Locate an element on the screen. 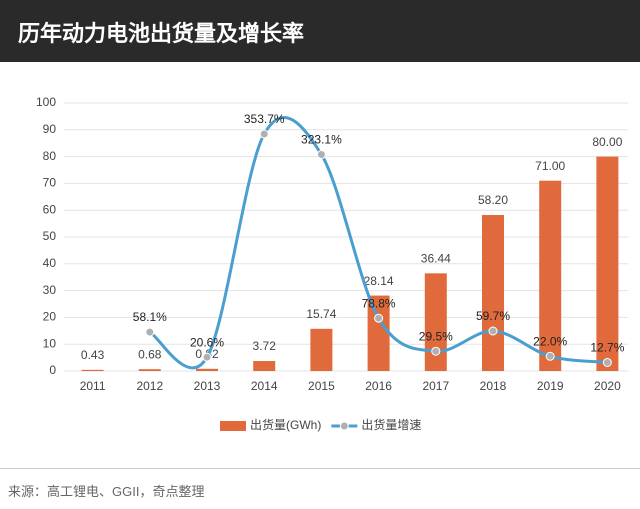 The height and width of the screenshot is (509, 640). y-tick-label: 60 is located at coordinates (50, 209).